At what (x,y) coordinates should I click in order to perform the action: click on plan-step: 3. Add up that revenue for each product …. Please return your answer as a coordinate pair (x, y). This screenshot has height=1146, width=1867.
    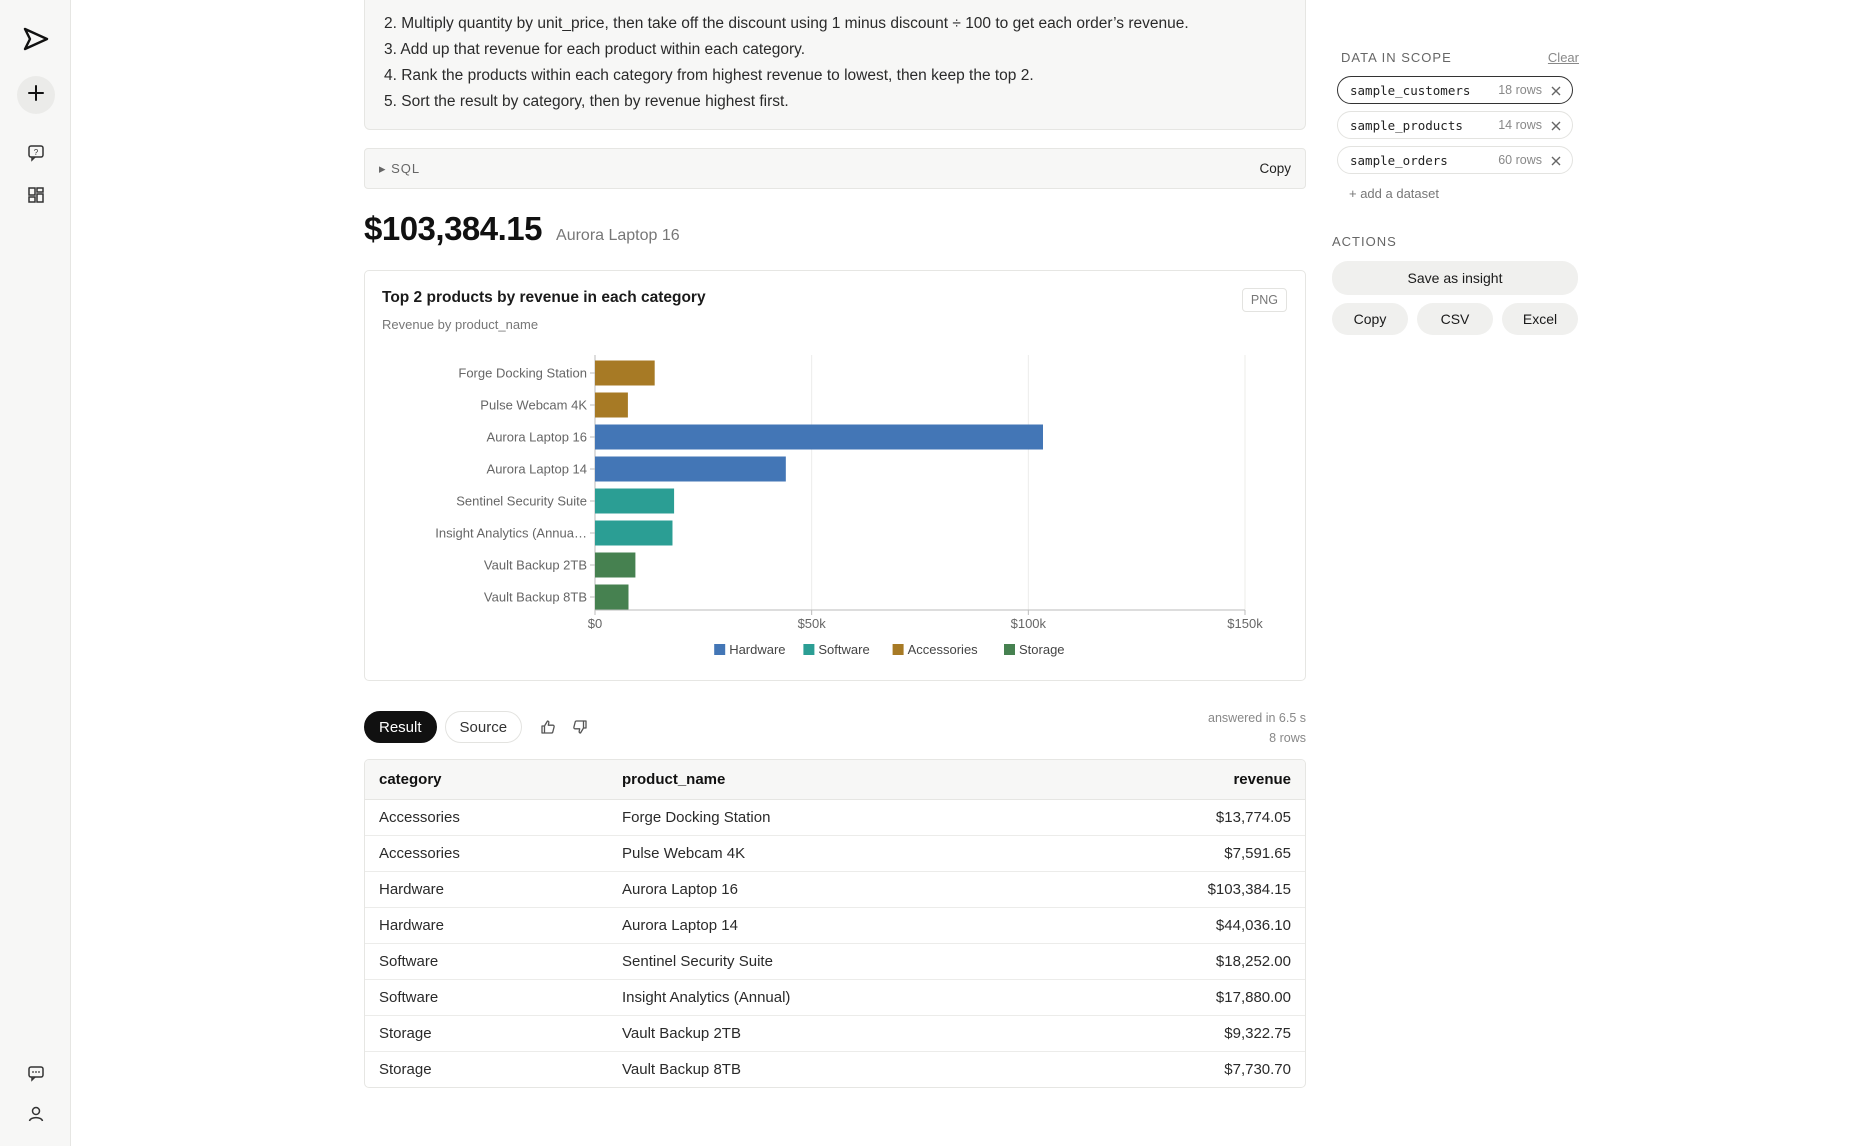
    Looking at the image, I should click on (595, 49).